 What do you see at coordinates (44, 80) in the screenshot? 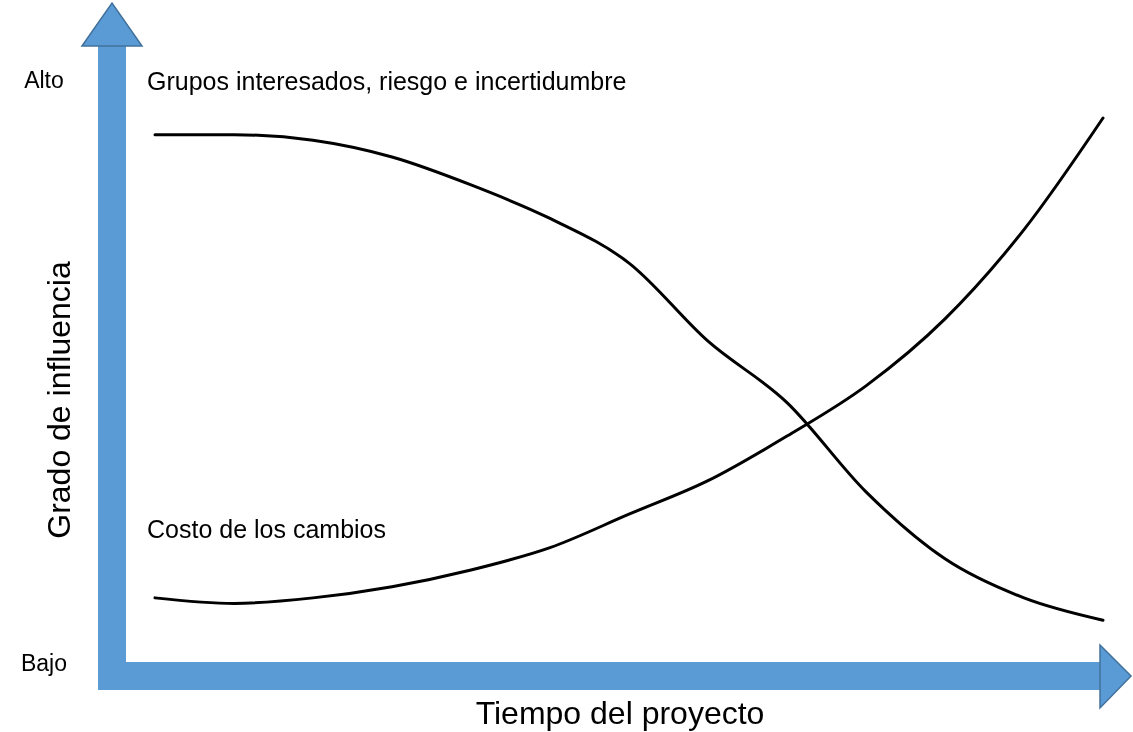
I see `text: Alto` at bounding box center [44, 80].